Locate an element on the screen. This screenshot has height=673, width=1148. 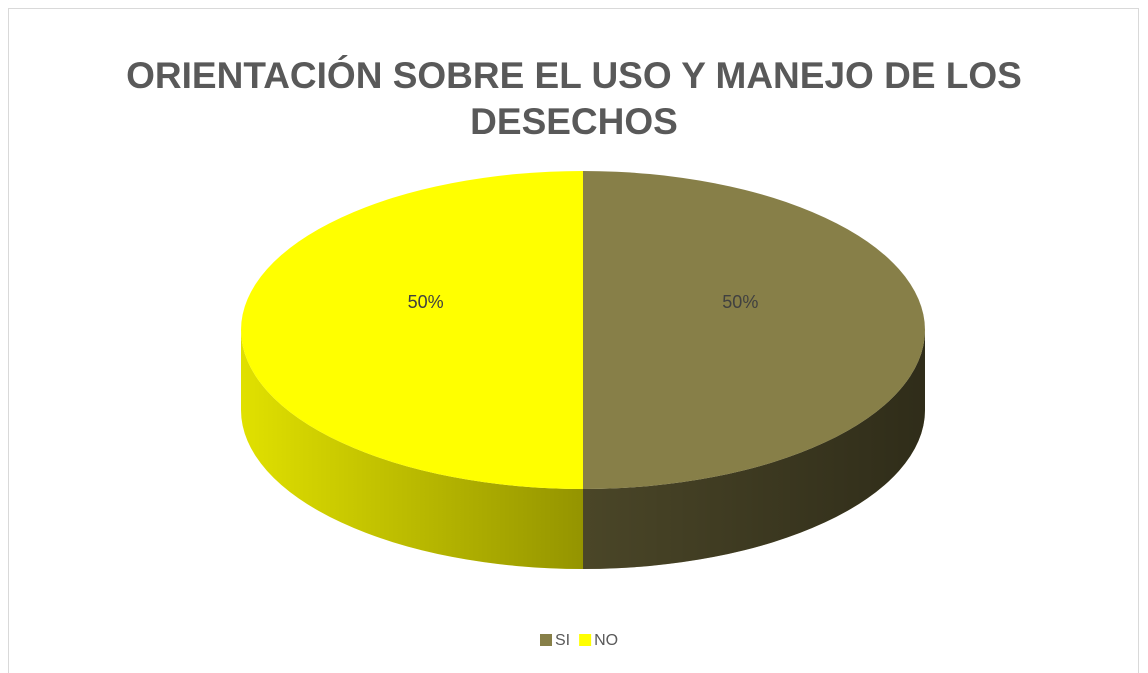
legend-label: NO is located at coordinates (606, 640).